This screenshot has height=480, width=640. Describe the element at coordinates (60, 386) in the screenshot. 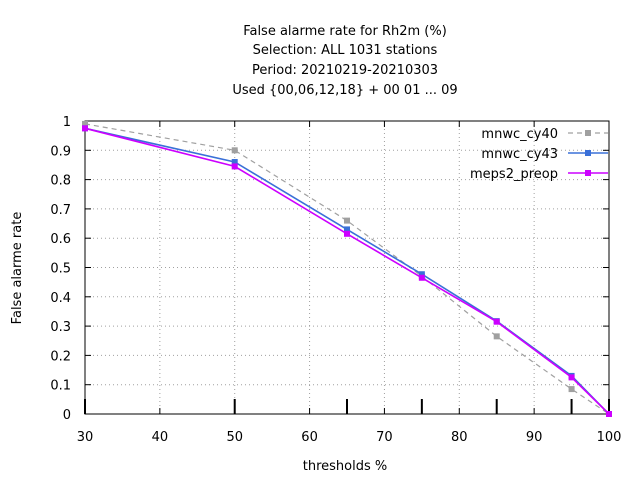

I see `y-tick-label: 0.1` at that location.